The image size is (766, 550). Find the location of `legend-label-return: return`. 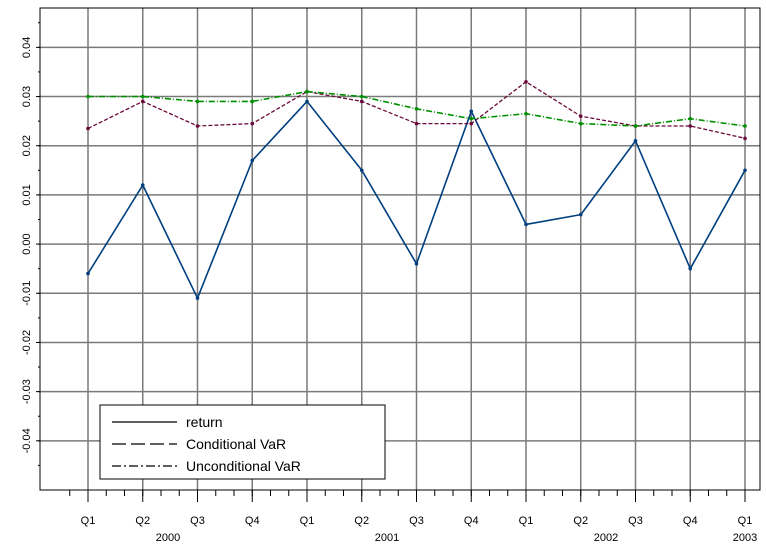

legend-label-return: return is located at coordinates (204, 422).